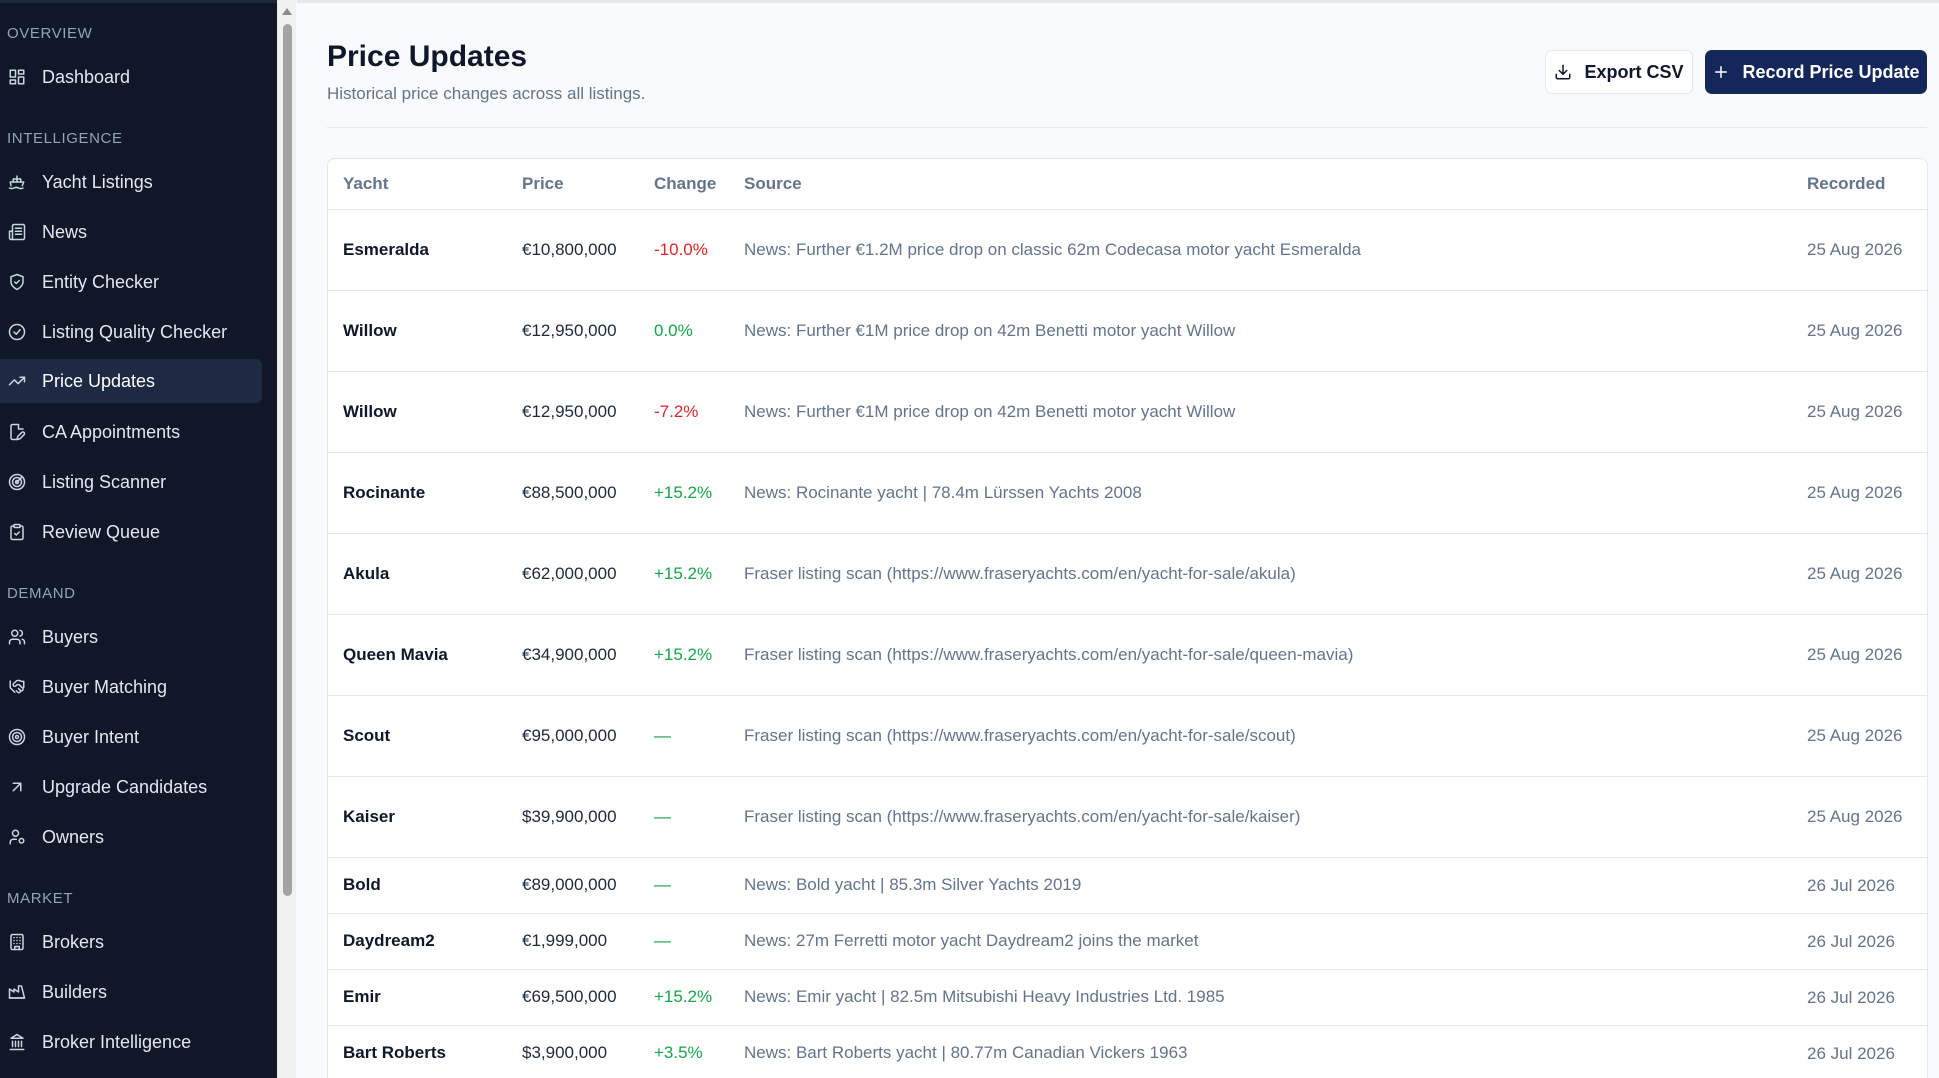  What do you see at coordinates (17, 837) in the screenshot?
I see `user-key-icon` at bounding box center [17, 837].